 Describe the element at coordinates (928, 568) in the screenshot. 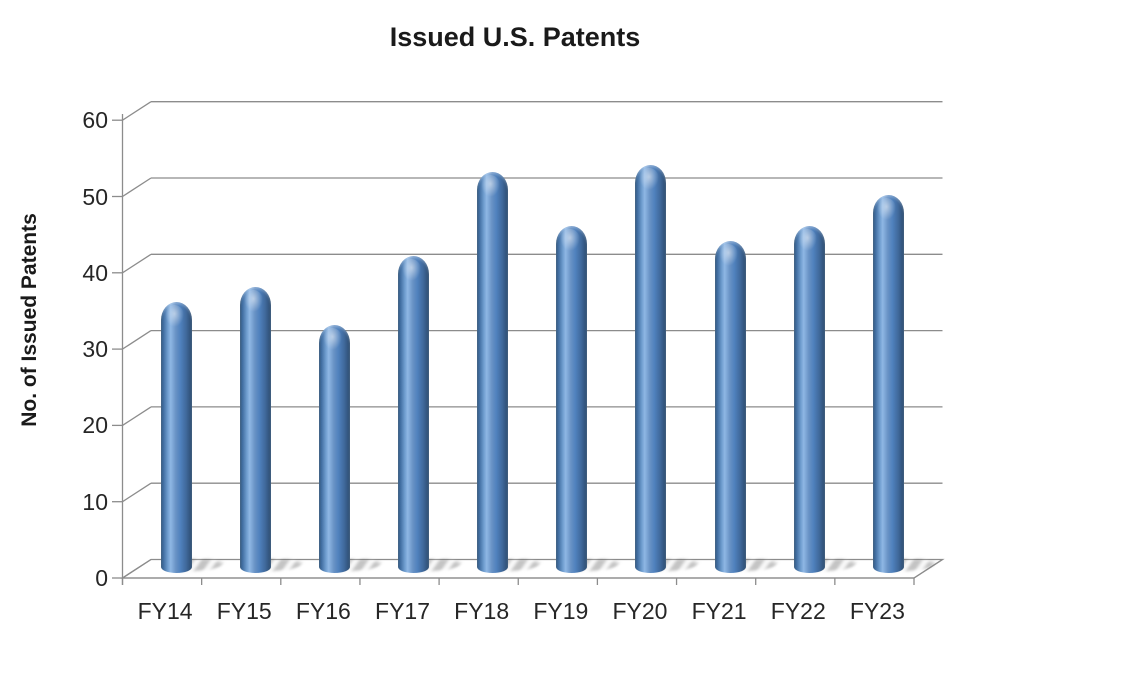

I see `floor-right-edge` at that location.